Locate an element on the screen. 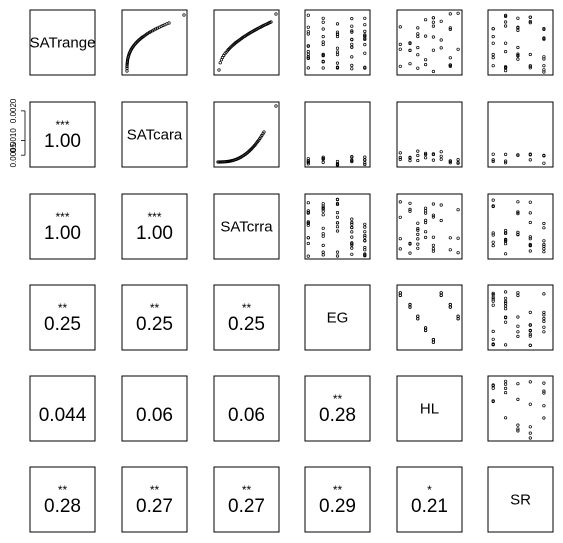 The height and width of the screenshot is (543, 563). variable-label: SATcrra is located at coordinates (246, 227).